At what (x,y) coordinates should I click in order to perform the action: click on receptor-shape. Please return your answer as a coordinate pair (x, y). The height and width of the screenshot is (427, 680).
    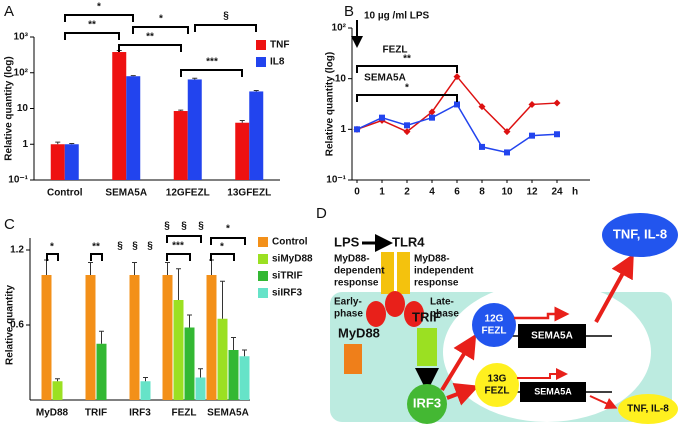
    Looking at the image, I should click on (403, 273).